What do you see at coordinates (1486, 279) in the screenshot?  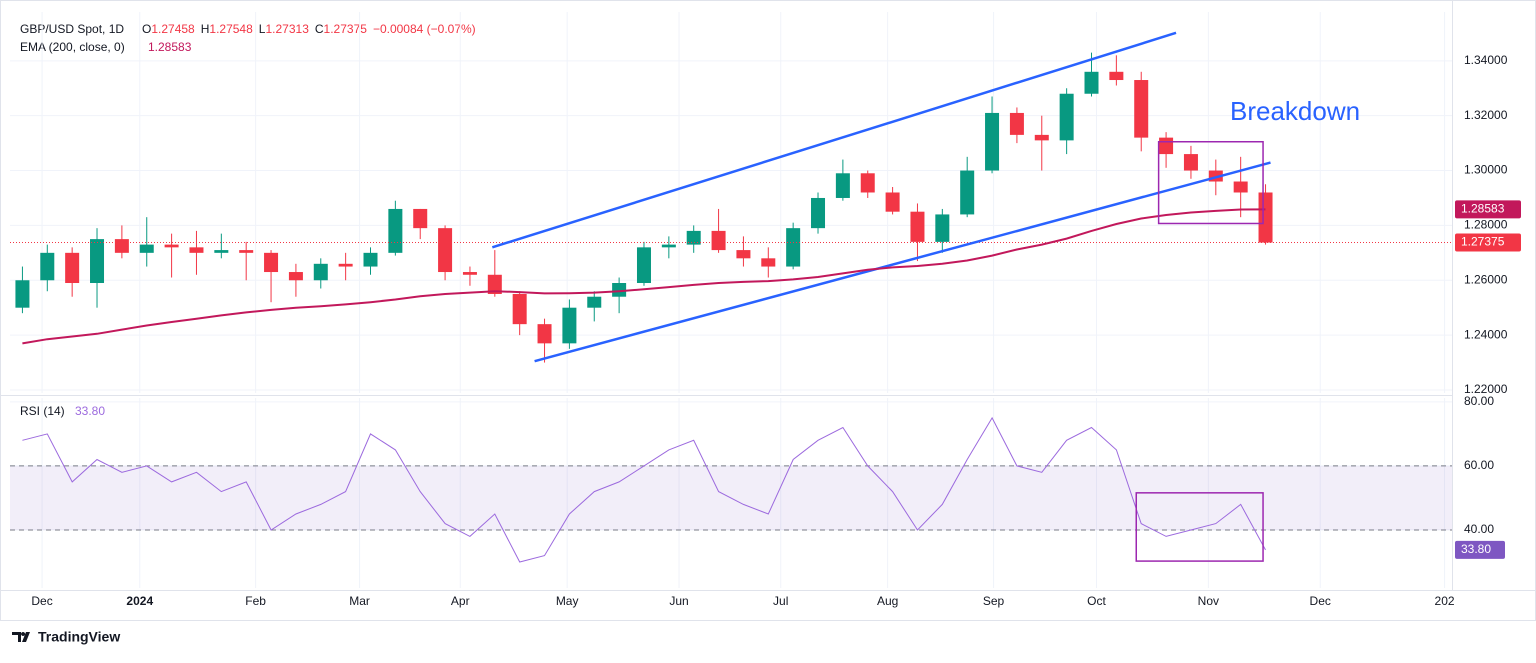 I see `y-tick-label: 1.26000` at bounding box center [1486, 279].